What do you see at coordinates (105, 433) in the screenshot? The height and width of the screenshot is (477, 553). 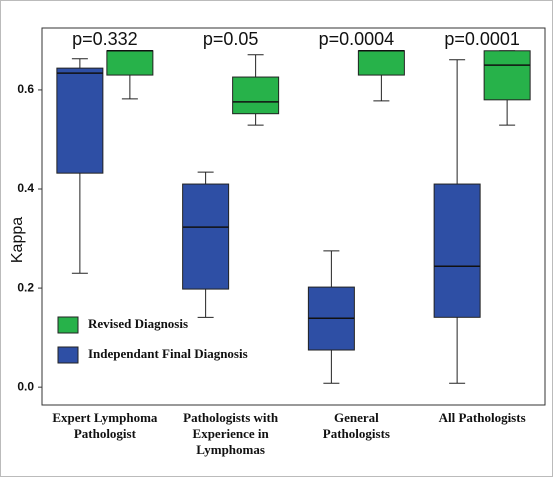 I see `x-tick-label: Pathologist` at bounding box center [105, 433].